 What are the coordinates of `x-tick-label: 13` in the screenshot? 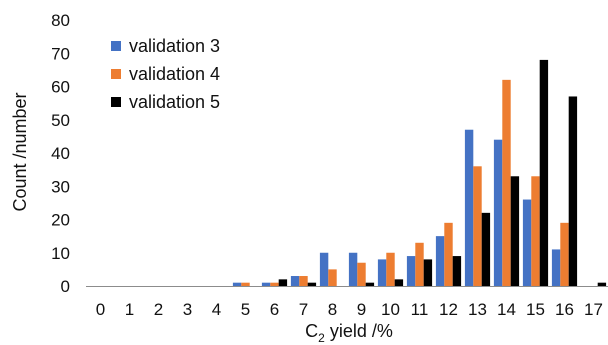 It's located at (477, 309).